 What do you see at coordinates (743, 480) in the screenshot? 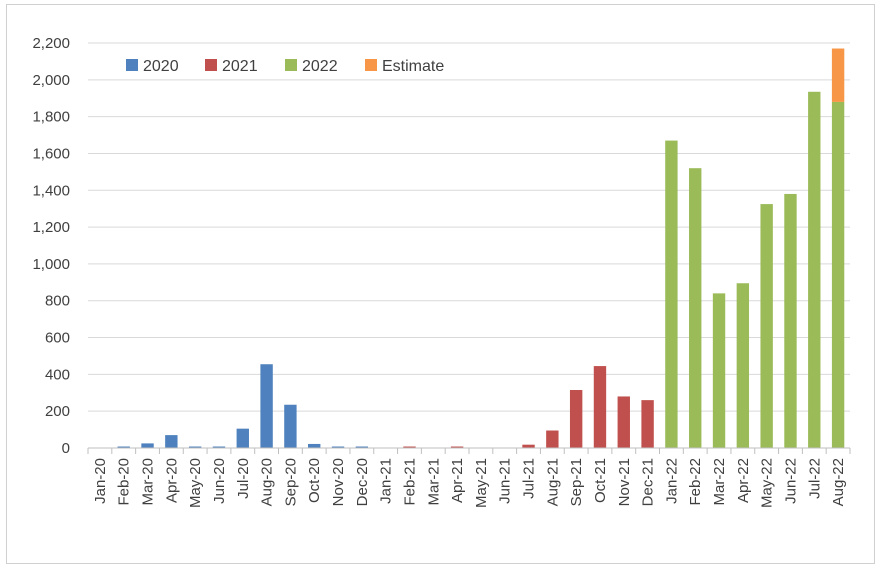
I see `x-tick-label: Apr-22` at bounding box center [743, 480].